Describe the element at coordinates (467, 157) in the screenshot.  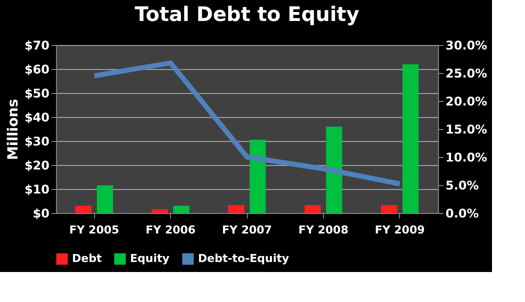
I see `y2-tick-label: 10.0%` at that location.